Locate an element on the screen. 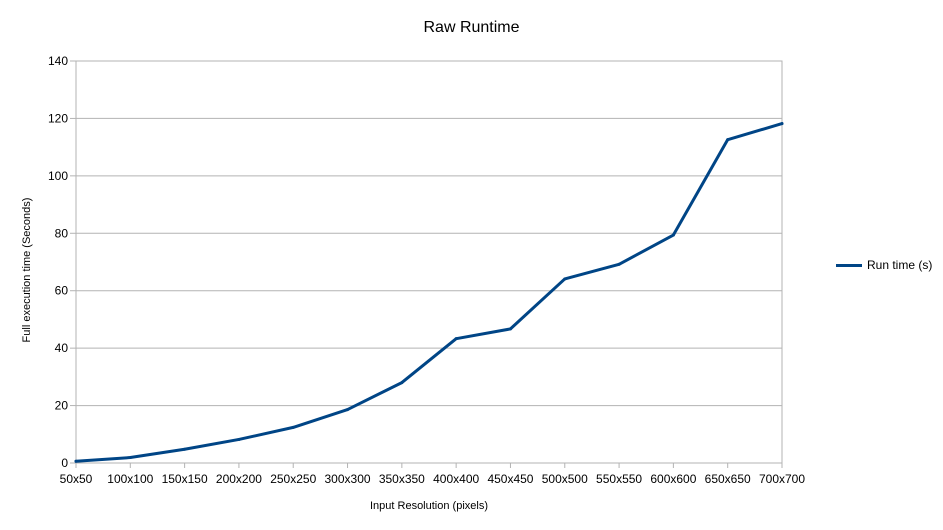 Image resolution: width=943 pixels, height=530 pixels. y-tick-label: 100 is located at coordinates (58, 176).